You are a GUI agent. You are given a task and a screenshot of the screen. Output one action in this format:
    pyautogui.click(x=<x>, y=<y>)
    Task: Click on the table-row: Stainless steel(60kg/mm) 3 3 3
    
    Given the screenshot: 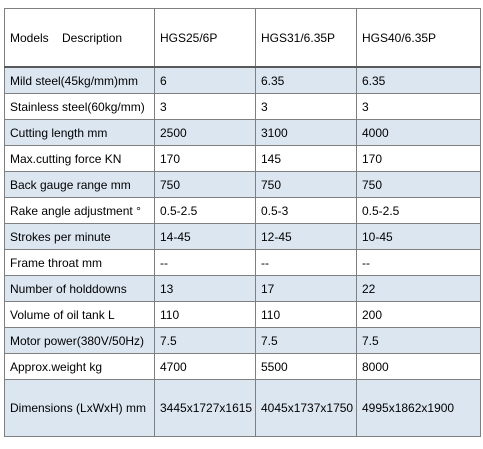 What is the action you would take?
    pyautogui.click(x=242, y=106)
    